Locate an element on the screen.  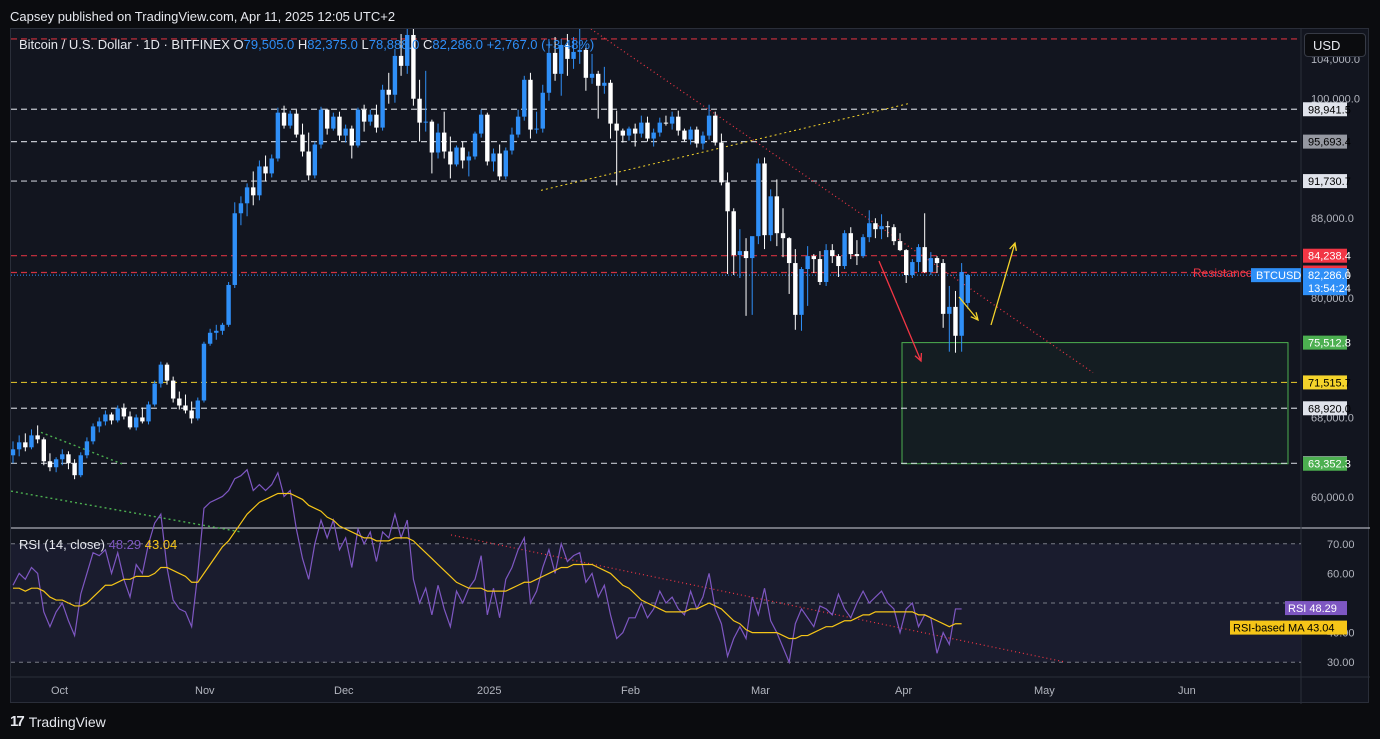
price-label: 13:54:24 is located at coordinates (1329, 289).